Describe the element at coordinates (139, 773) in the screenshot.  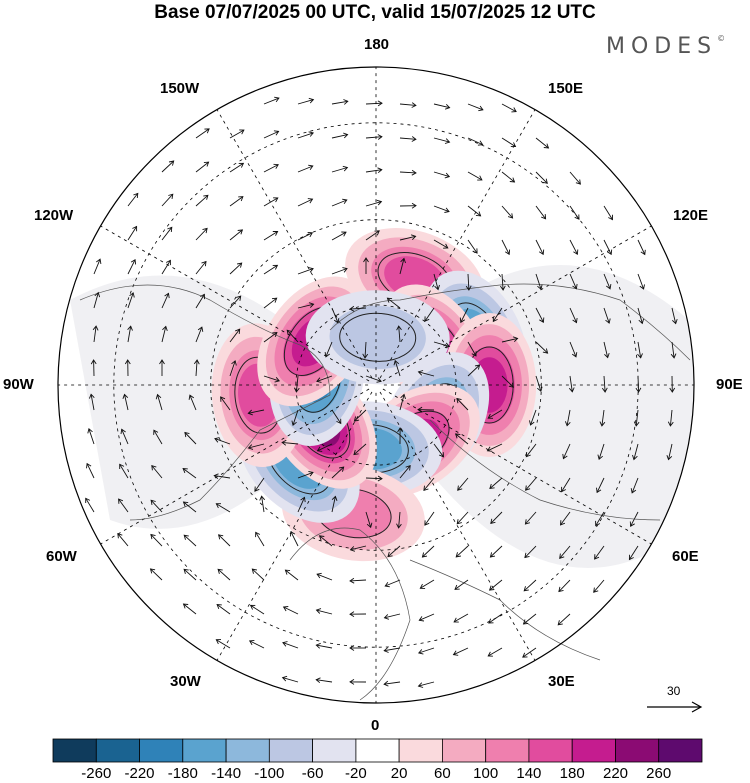
I see `colorbar-tick-label: -220` at that location.